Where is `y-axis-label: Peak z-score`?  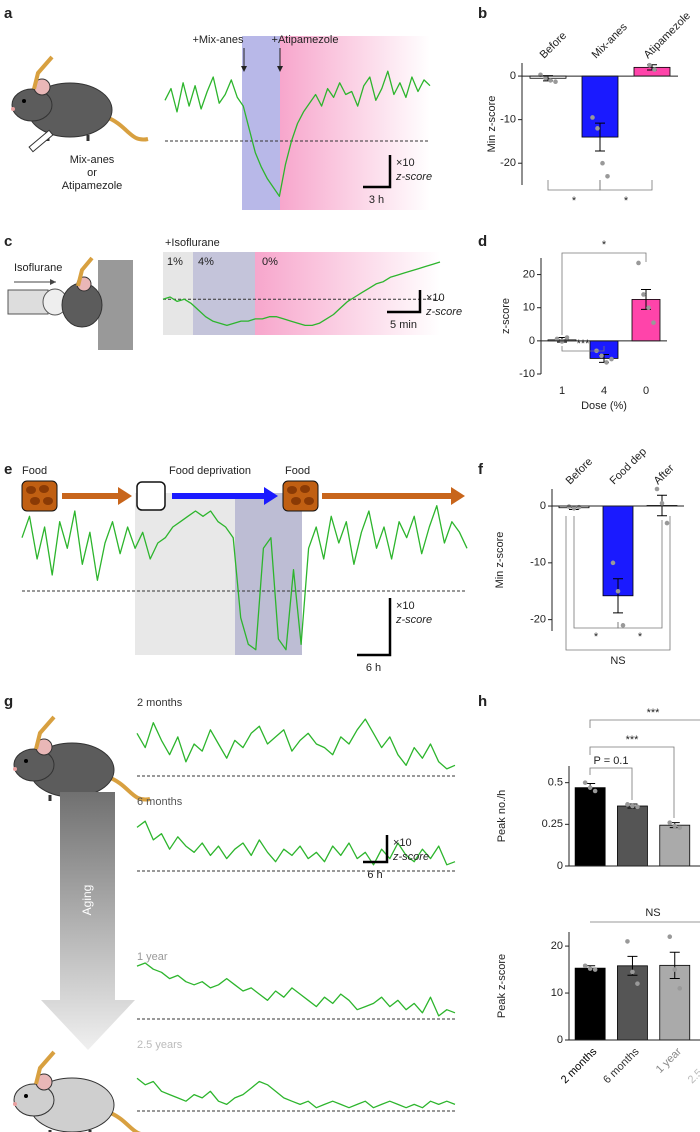 y-axis-label: Peak z-score is located at coordinates (502, 986).